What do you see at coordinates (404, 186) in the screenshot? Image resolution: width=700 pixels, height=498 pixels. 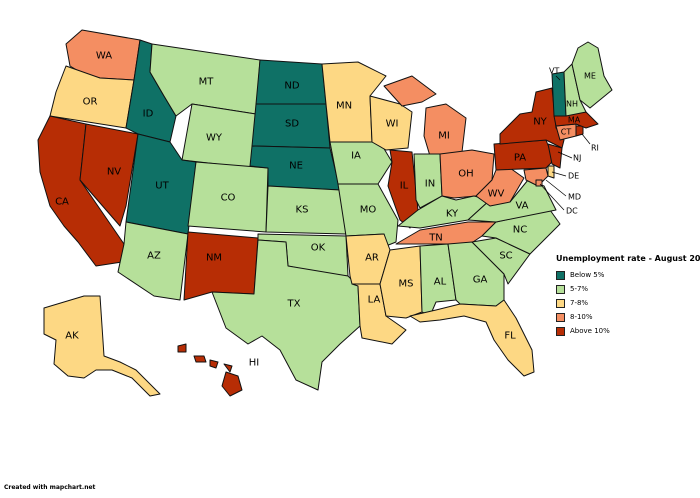 I see `label-il: IL` at bounding box center [404, 186].